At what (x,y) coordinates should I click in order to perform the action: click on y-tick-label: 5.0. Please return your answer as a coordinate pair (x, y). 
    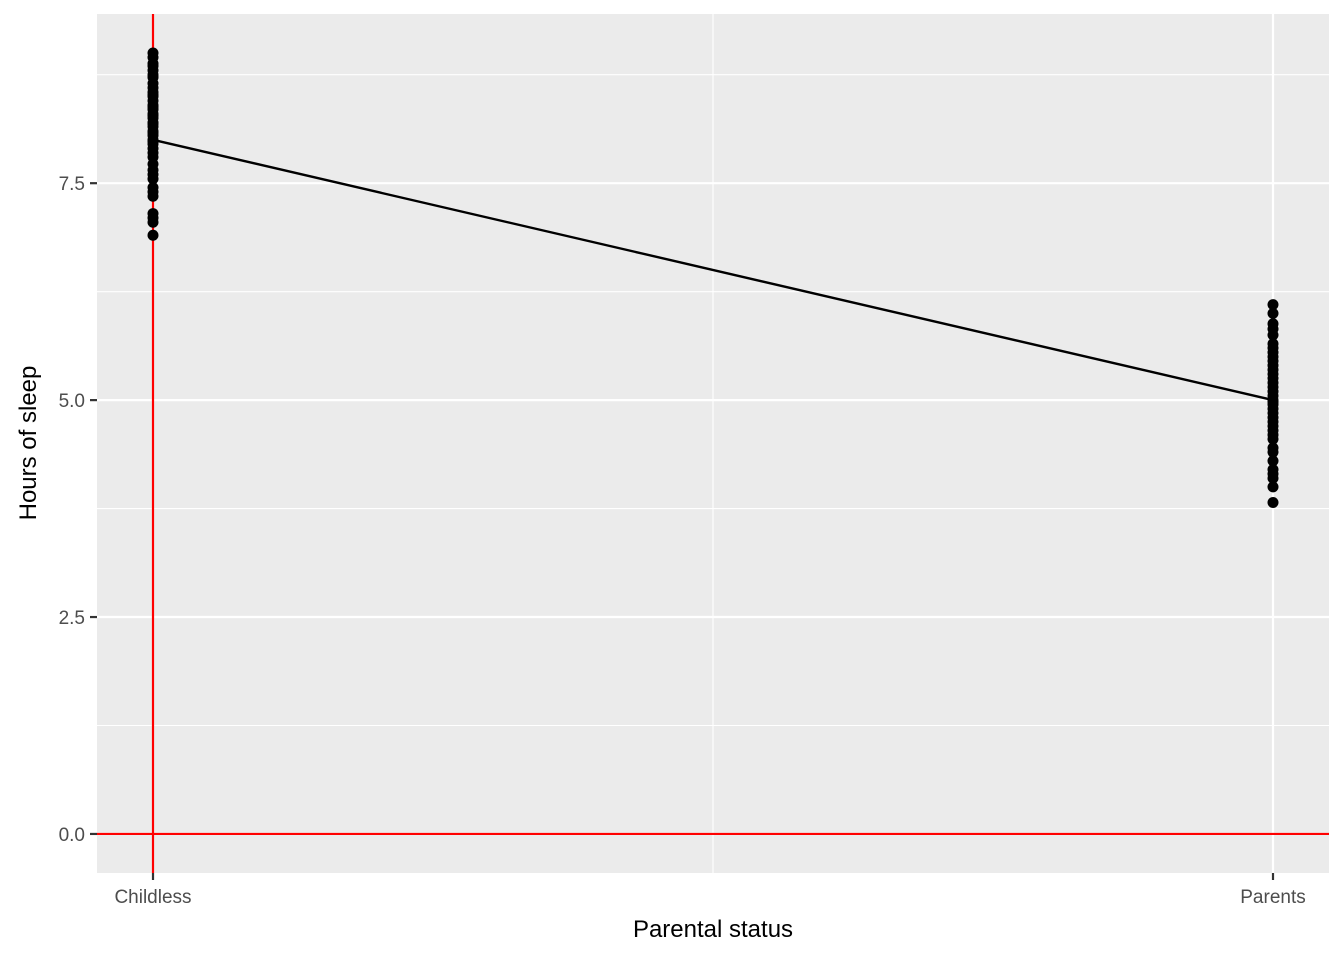
    Looking at the image, I should click on (72, 401).